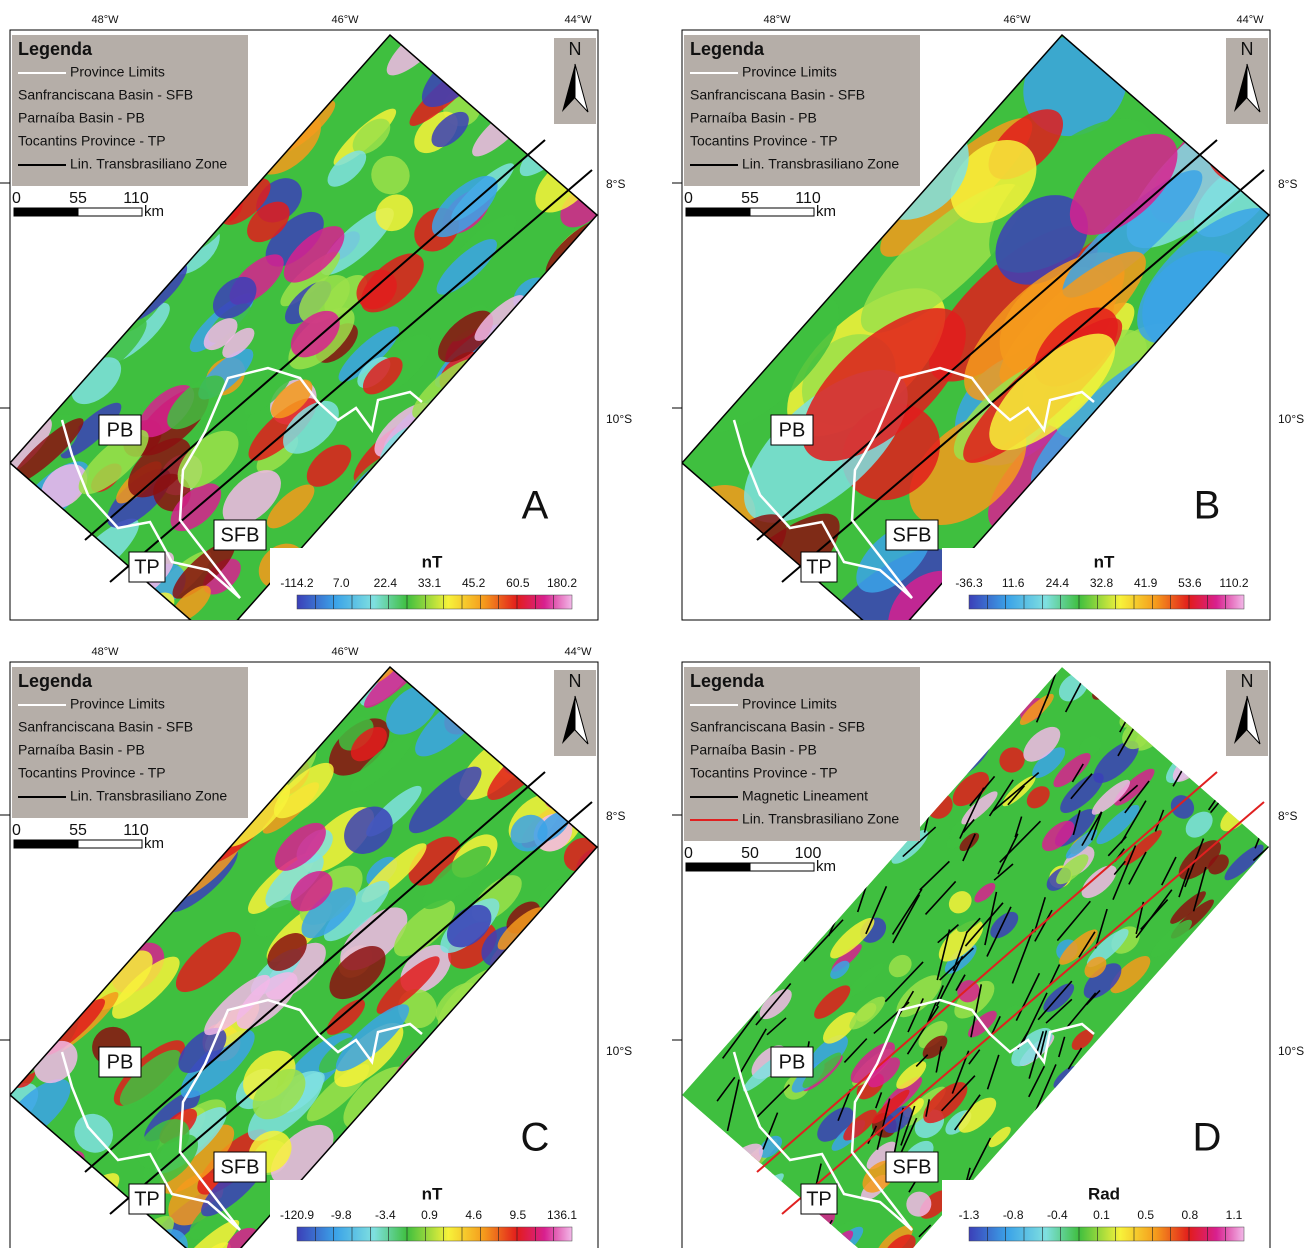 The width and height of the screenshot is (1305, 1253). I want to click on colorbar-label: -0.4, so click(1057, 1215).